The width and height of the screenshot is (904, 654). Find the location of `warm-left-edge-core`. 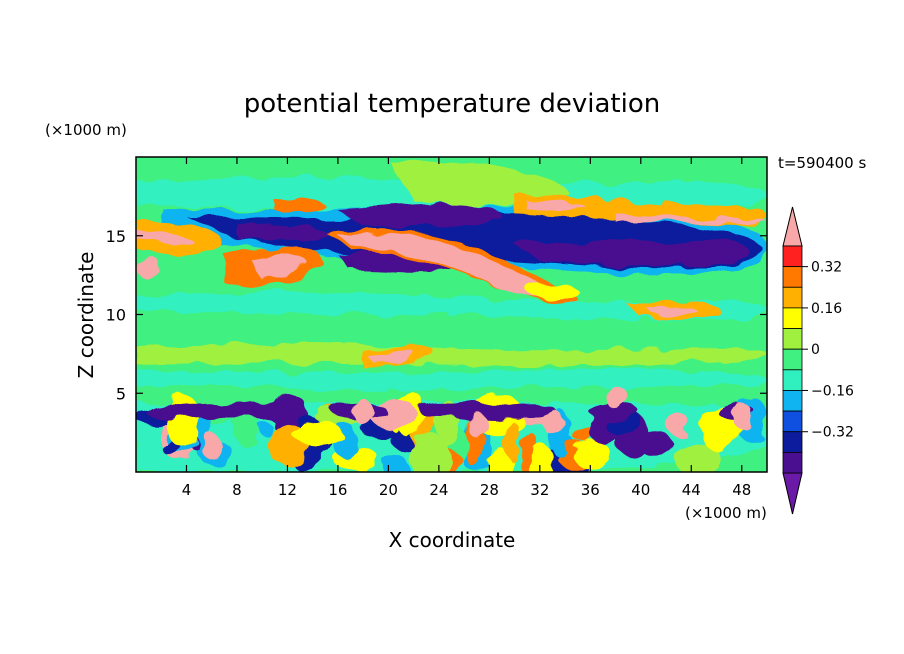

warm-left-edge-core is located at coordinates (165, 237).